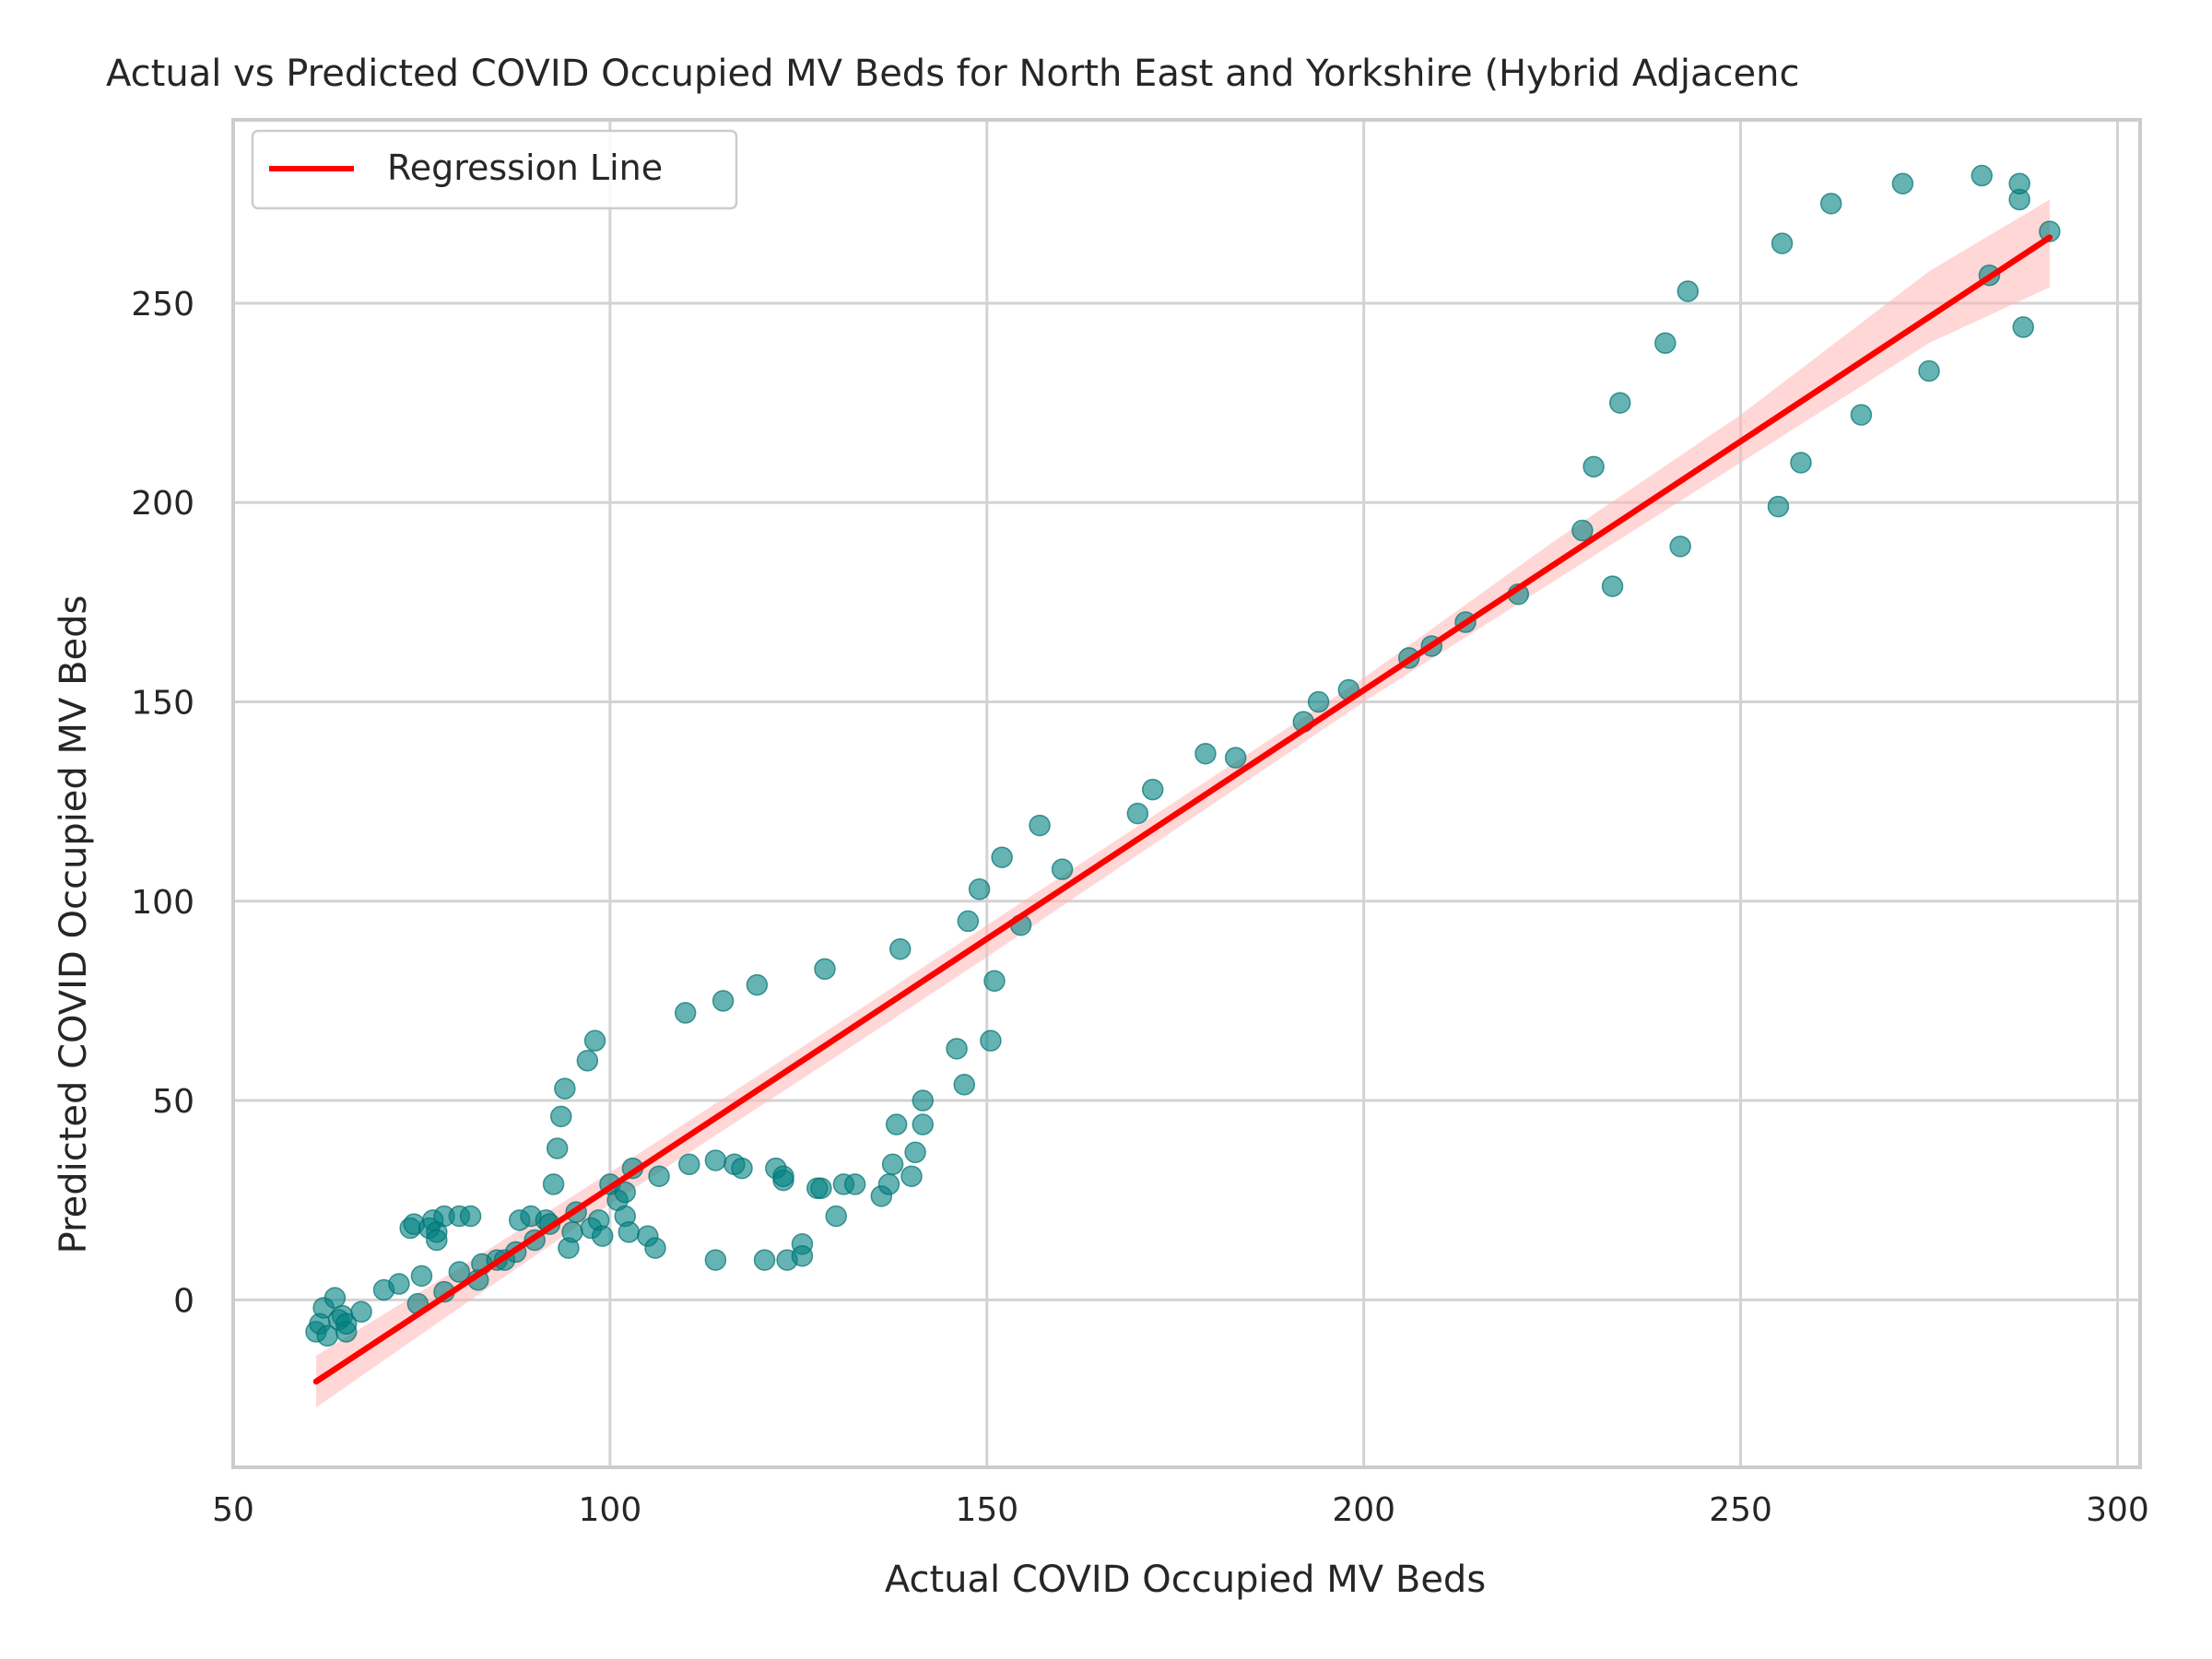 This screenshot has width=2212, height=1659. What do you see at coordinates (183, 1301) in the screenshot?
I see `y-tick-label: 0` at bounding box center [183, 1301].